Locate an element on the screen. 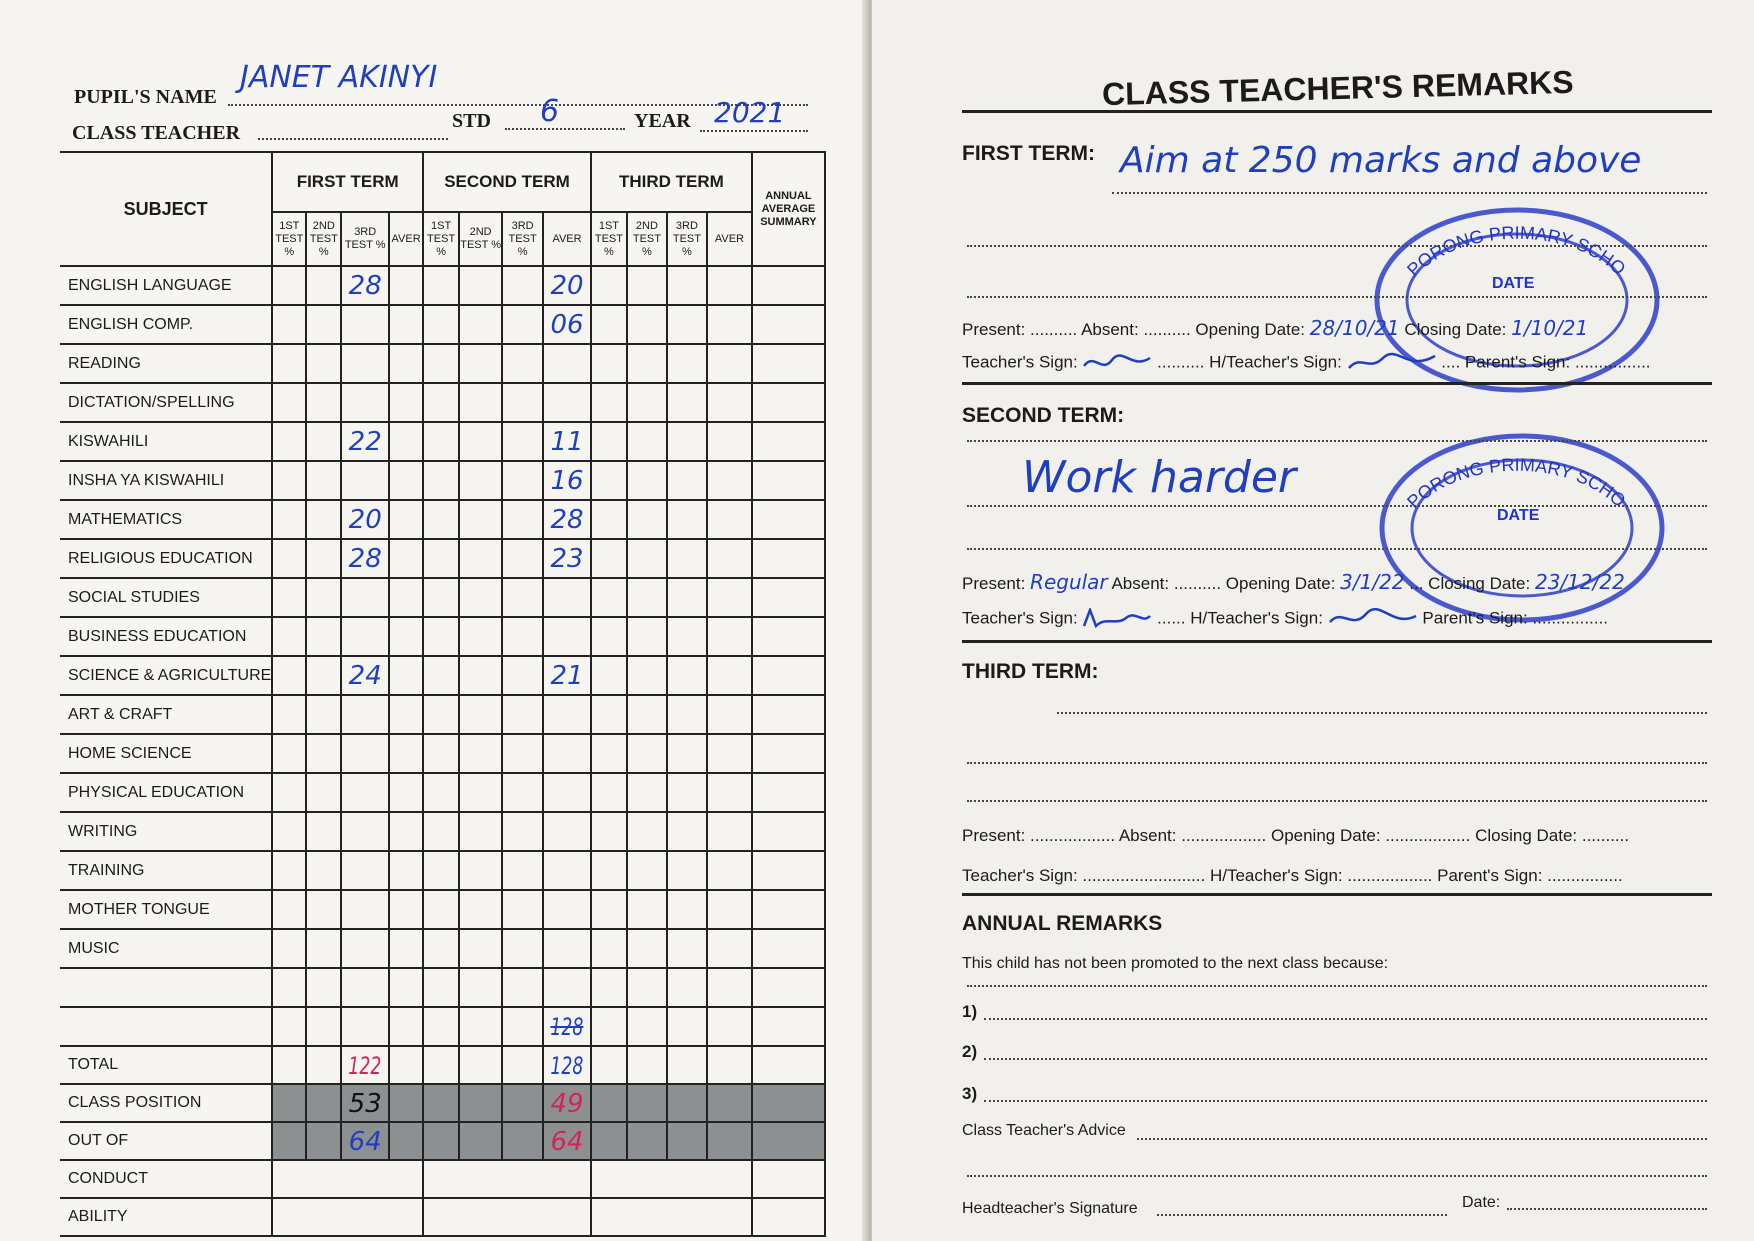 Image resolution: width=1754 pixels, height=1241 pixels. mark-cell-t2-aver: 23 is located at coordinates (567, 558).